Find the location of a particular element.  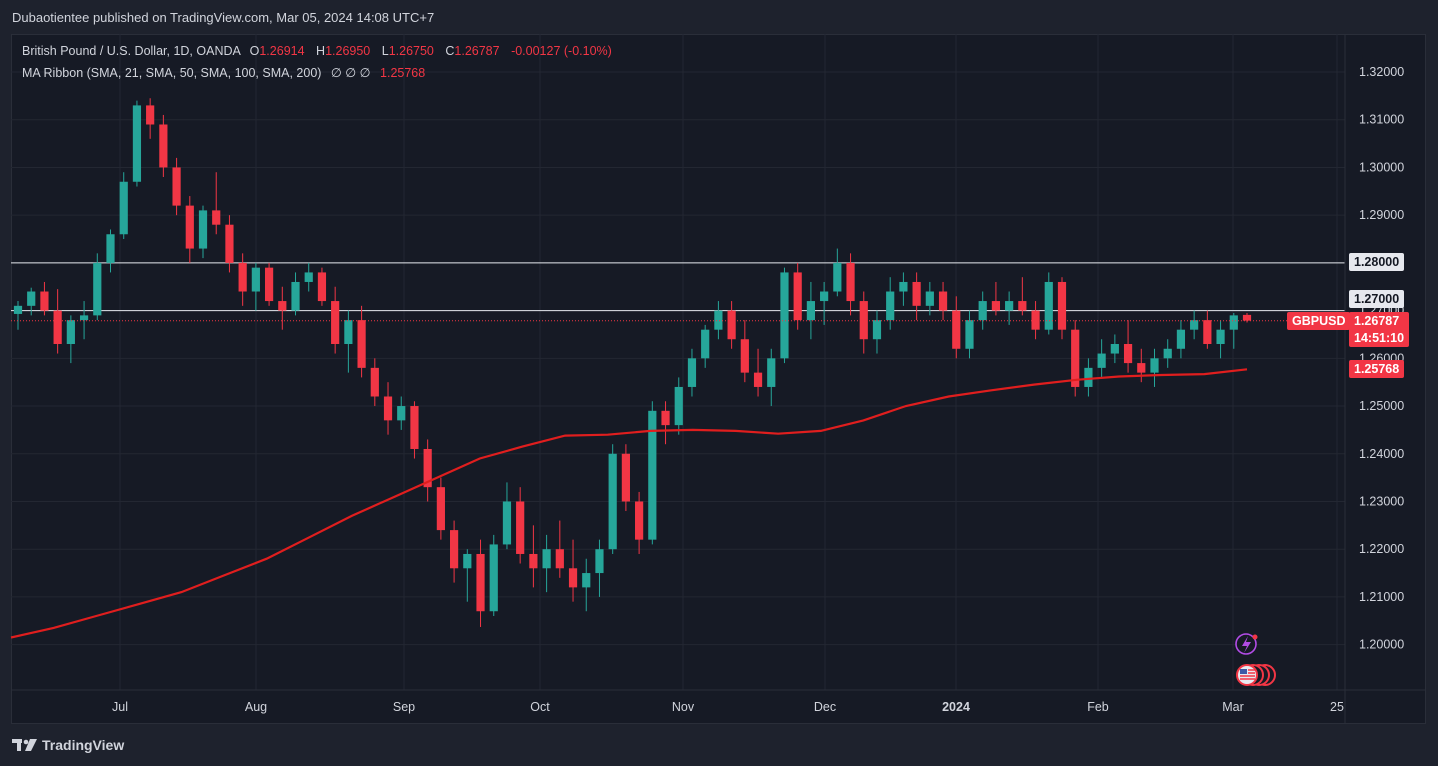

y-tick-label: 1.29000 is located at coordinates (1381, 215).